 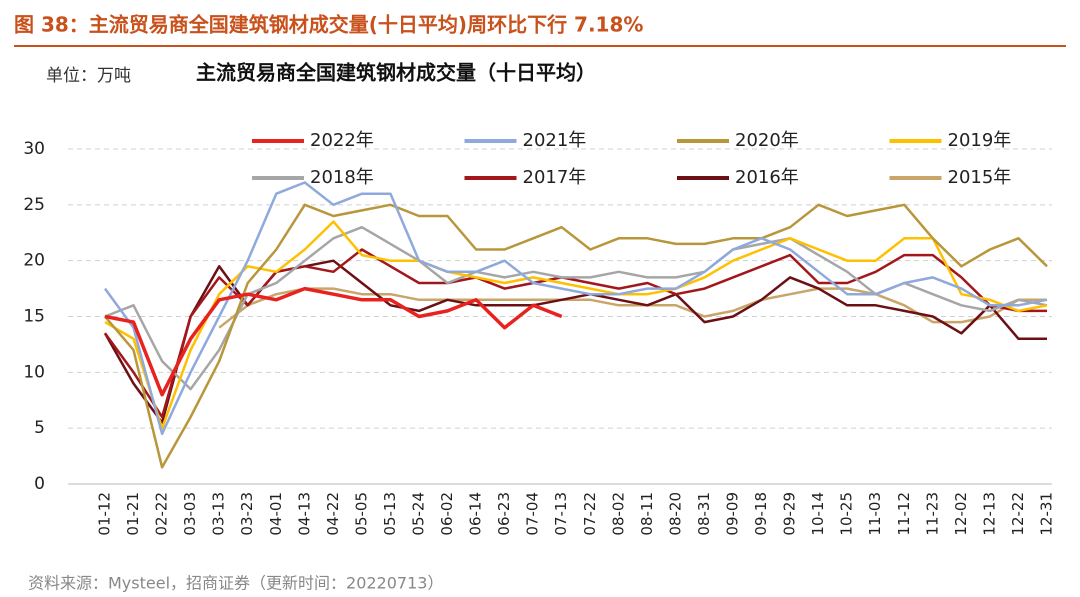 I want to click on x-tick-label: 08-31, so click(x=704, y=514).